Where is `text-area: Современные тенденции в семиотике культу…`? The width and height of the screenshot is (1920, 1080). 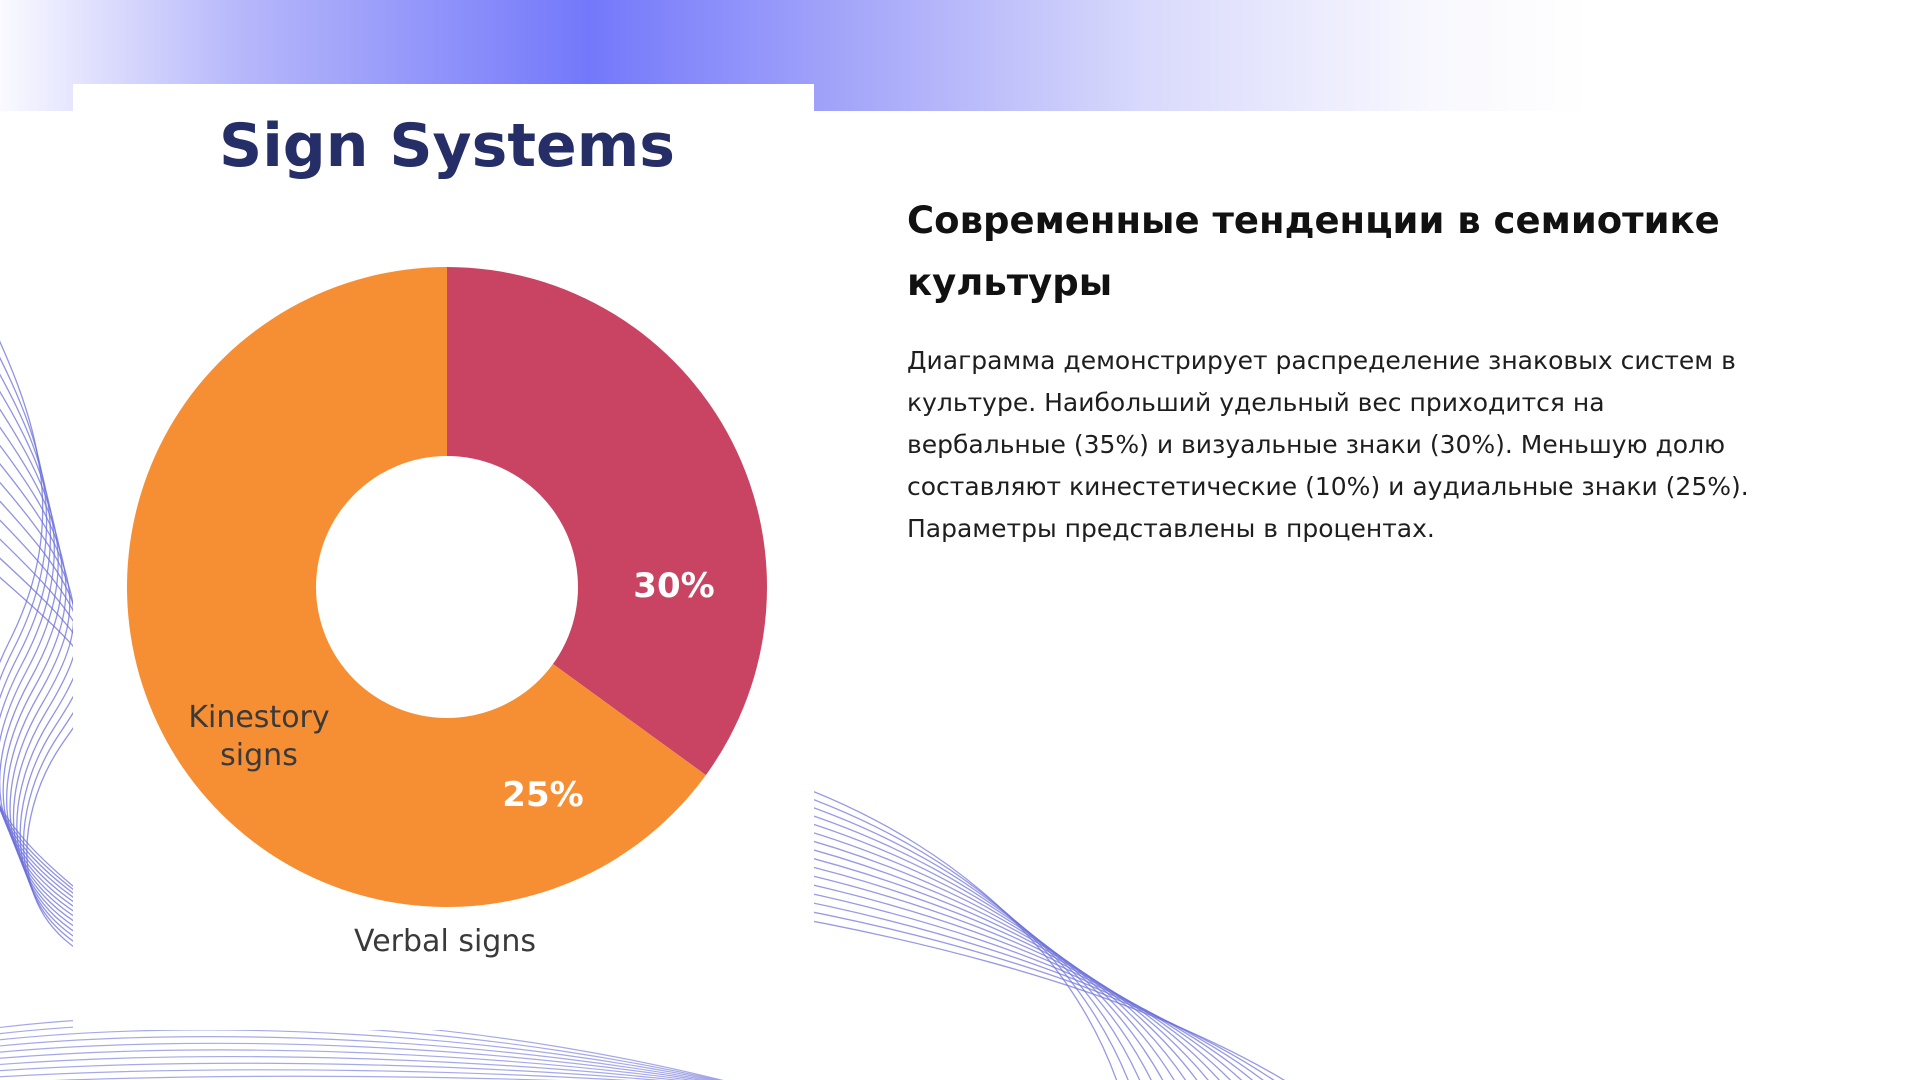 text-area: Современные тенденции в семиотике культу… is located at coordinates (1332, 370).